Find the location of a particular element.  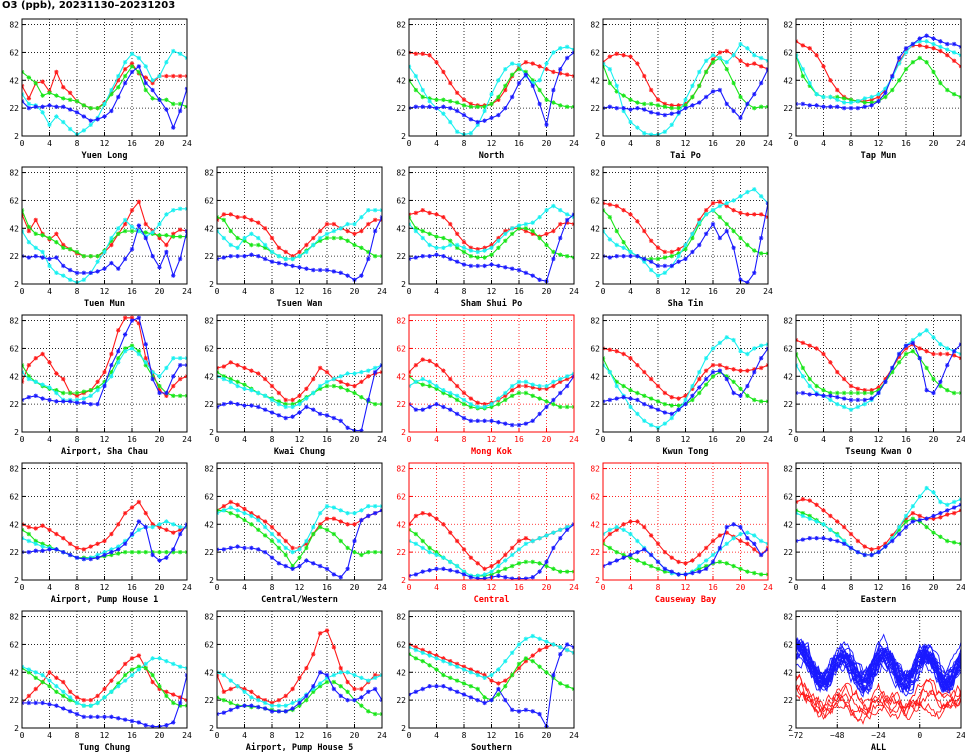

x-tick-label: 16 is located at coordinates (132, 735).